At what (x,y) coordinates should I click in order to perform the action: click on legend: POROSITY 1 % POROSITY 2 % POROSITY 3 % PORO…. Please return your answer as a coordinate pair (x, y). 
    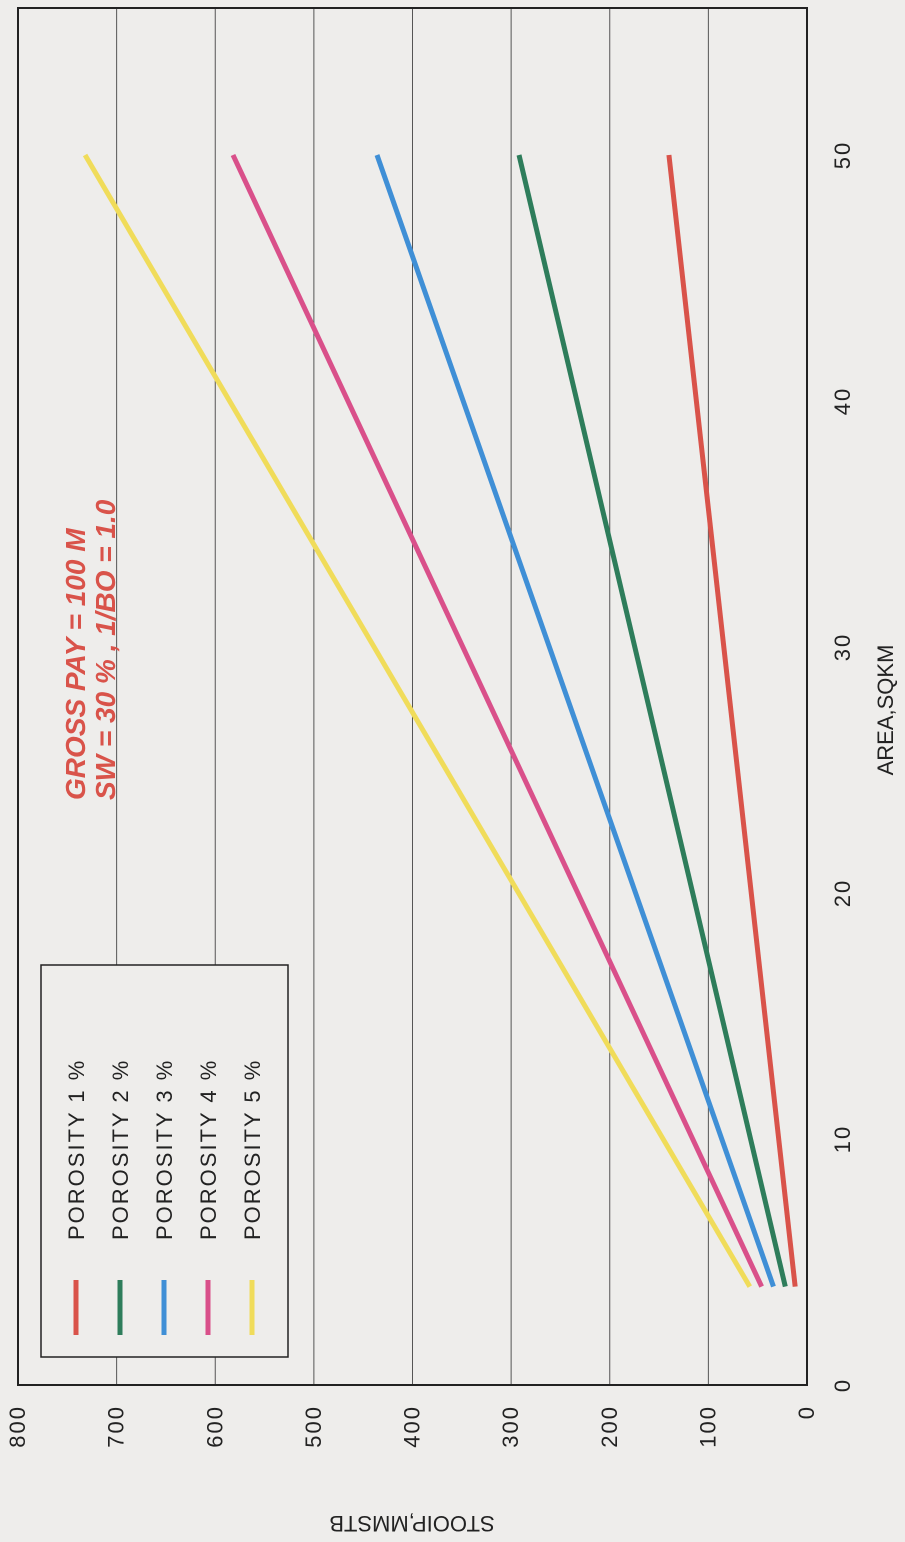
    Looking at the image, I should click on (164, 1161).